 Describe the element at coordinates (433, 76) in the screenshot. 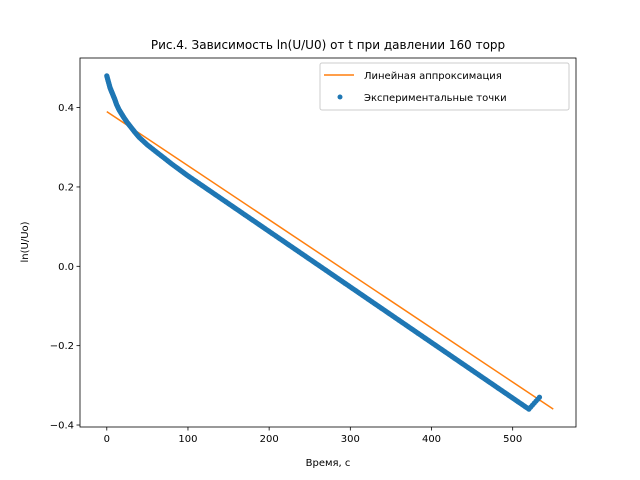

I see `legend-entry-linear-fit: Линейная аппроксимация` at that location.